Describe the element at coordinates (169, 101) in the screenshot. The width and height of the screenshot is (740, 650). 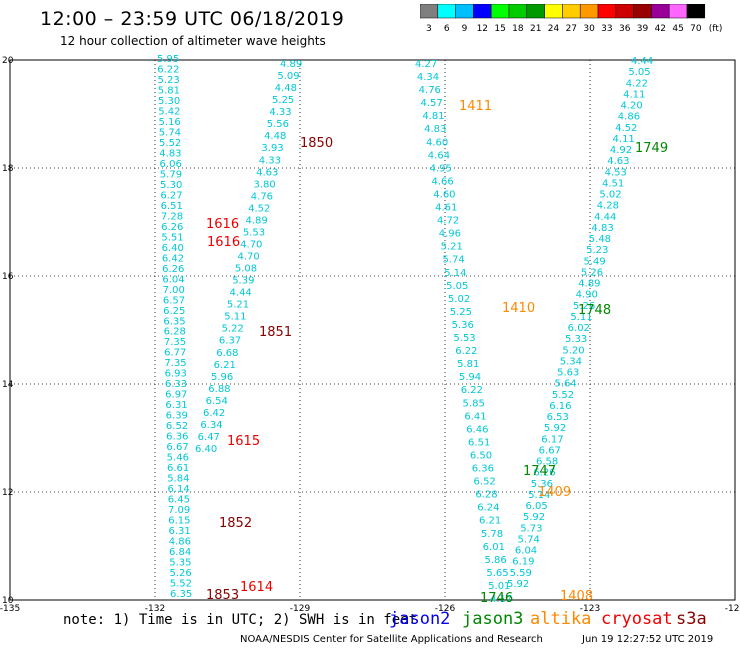
I see `swh-value: 5.30` at that location.